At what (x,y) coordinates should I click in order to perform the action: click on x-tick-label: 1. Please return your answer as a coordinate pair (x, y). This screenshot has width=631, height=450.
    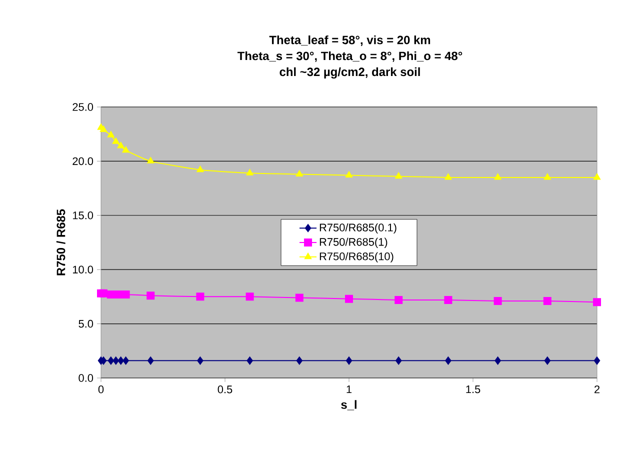
    Looking at the image, I should click on (349, 390).